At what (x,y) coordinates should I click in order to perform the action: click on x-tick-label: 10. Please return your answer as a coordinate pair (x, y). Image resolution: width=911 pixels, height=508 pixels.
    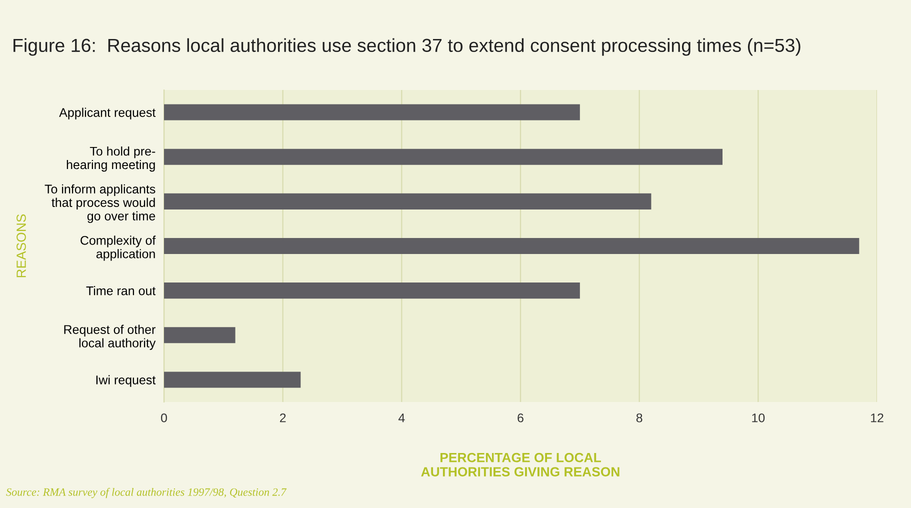
    Looking at the image, I should click on (758, 417).